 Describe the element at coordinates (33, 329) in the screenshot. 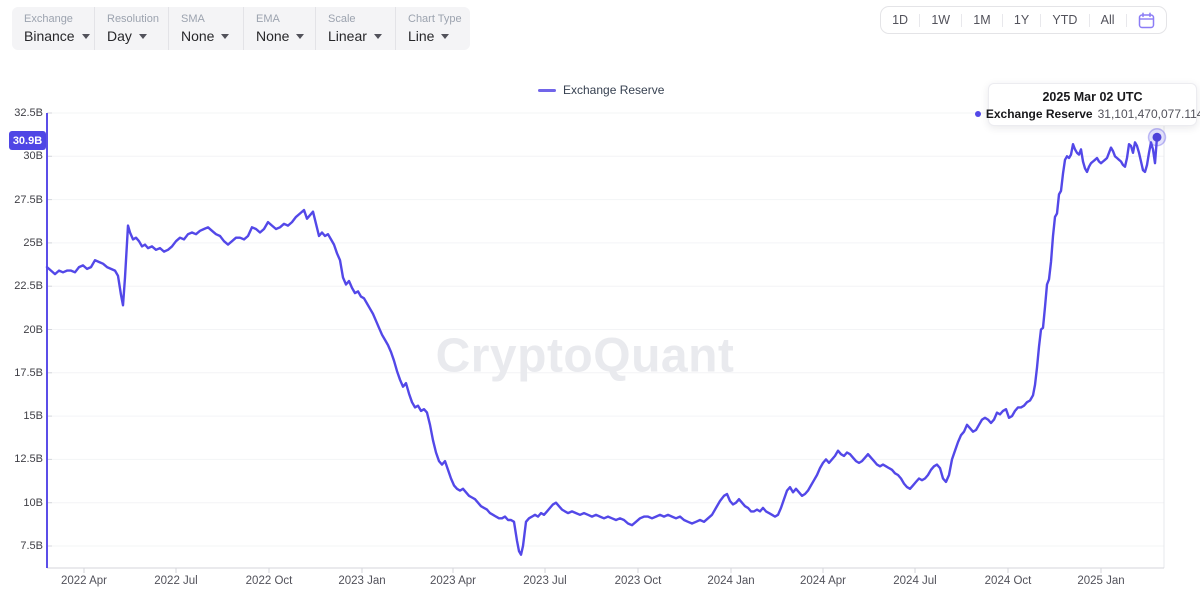

I see `y-axis-label: 20B` at that location.